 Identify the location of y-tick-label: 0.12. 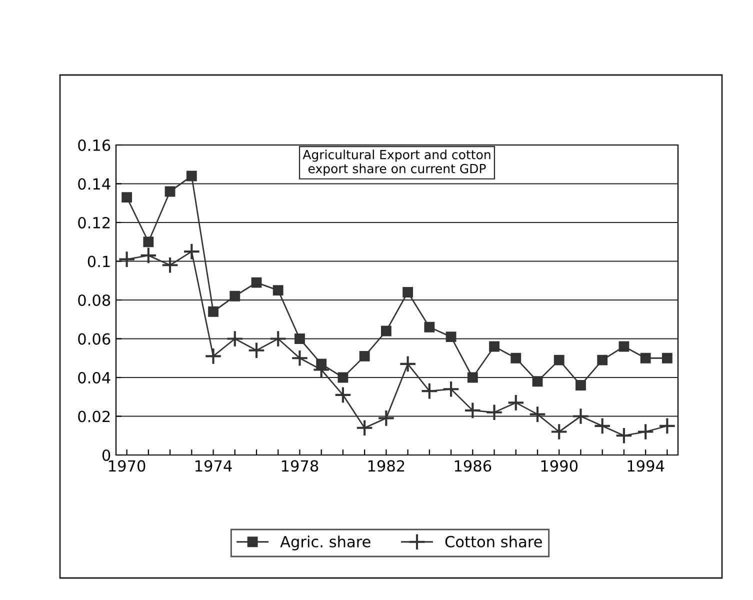
(94, 222).